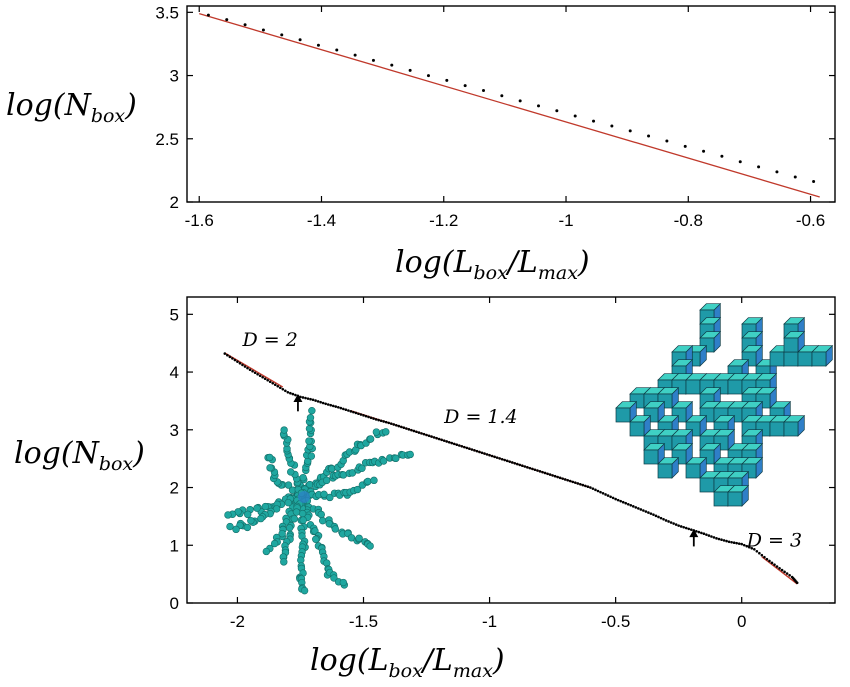 The width and height of the screenshot is (850, 687). Describe the element at coordinates (174, 202) in the screenshot. I see `top-y-tick-label: 2` at that location.